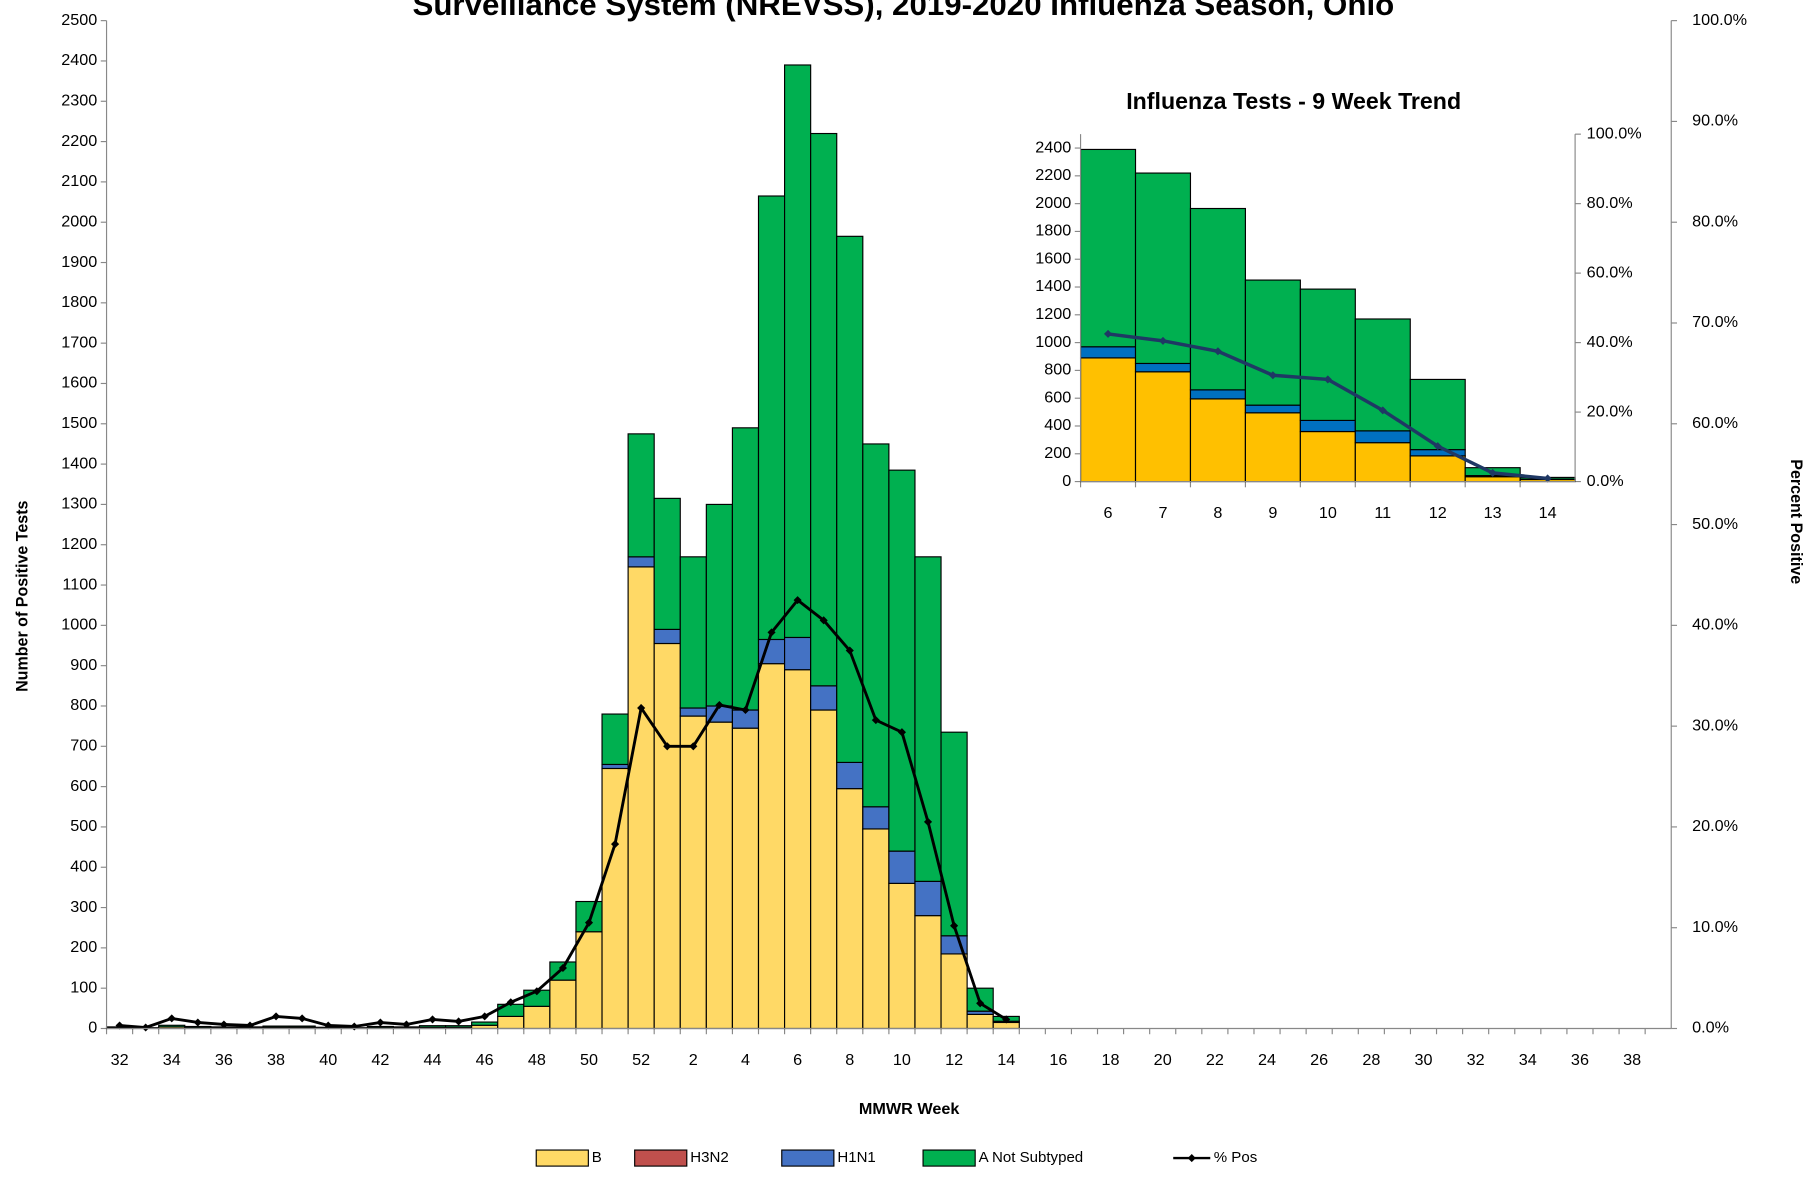 This screenshot has height=1181, width=1816. What do you see at coordinates (79, 20) in the screenshot?
I see `y-tick-label: 2500` at bounding box center [79, 20].